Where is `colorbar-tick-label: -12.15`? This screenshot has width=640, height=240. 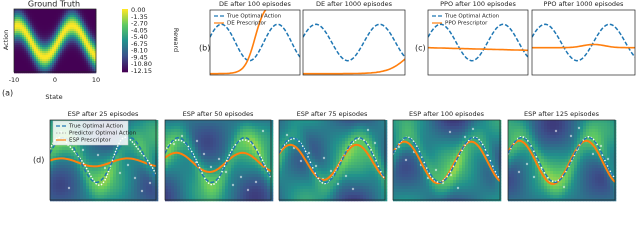
colorbar-tick-label: -12.15 is located at coordinates (141, 71).